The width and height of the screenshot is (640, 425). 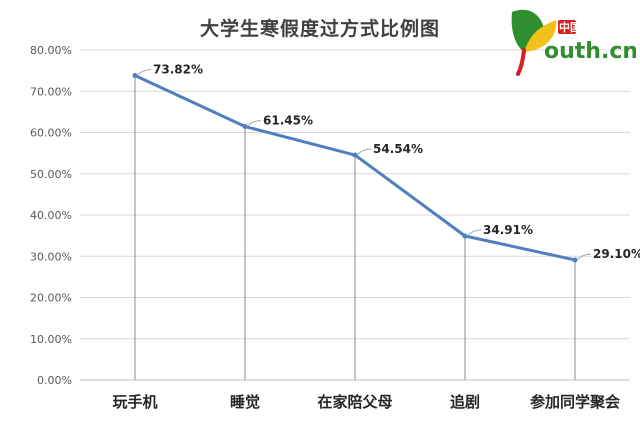 I want to click on y-tick-label: 70.00%, so click(x=51, y=91).